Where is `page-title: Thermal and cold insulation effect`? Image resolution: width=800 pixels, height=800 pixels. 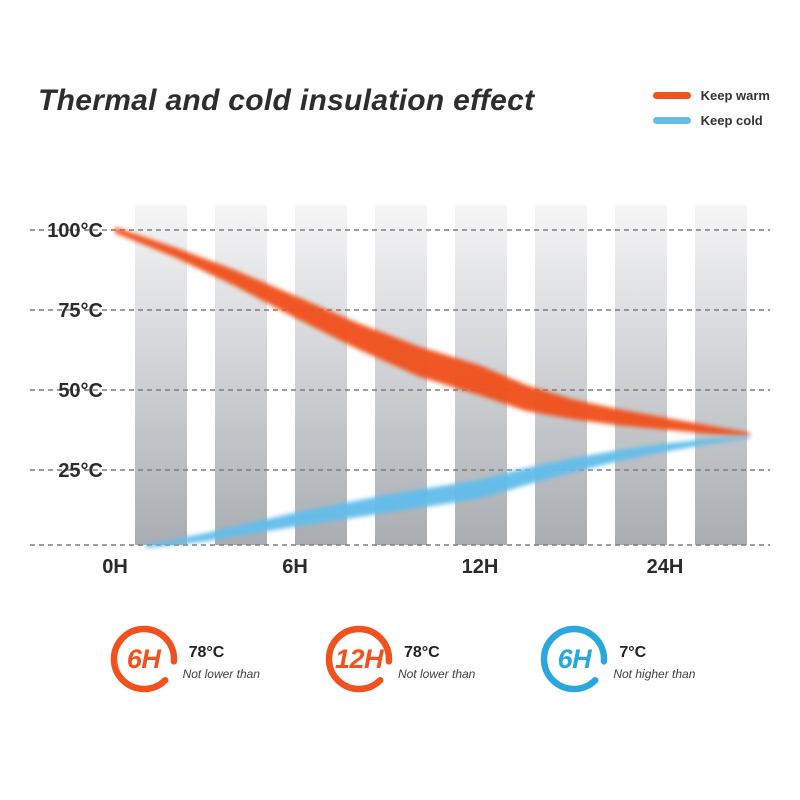
page-title: Thermal and cold insulation effect is located at coordinates (286, 100).